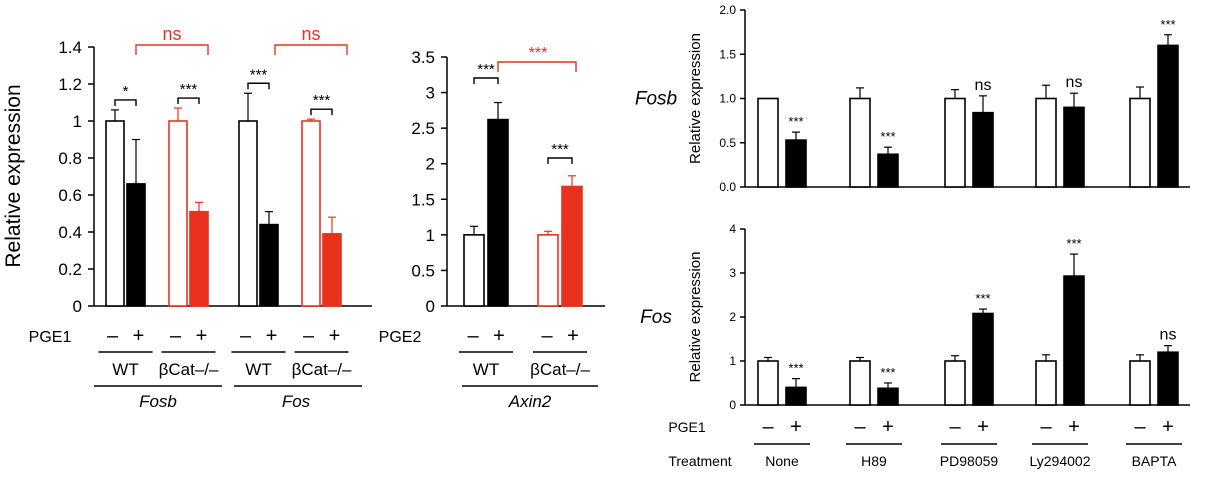  What do you see at coordinates (70, 195) in the screenshot?
I see `panel-a-y-tick-label: 0.6` at bounding box center [70, 195].